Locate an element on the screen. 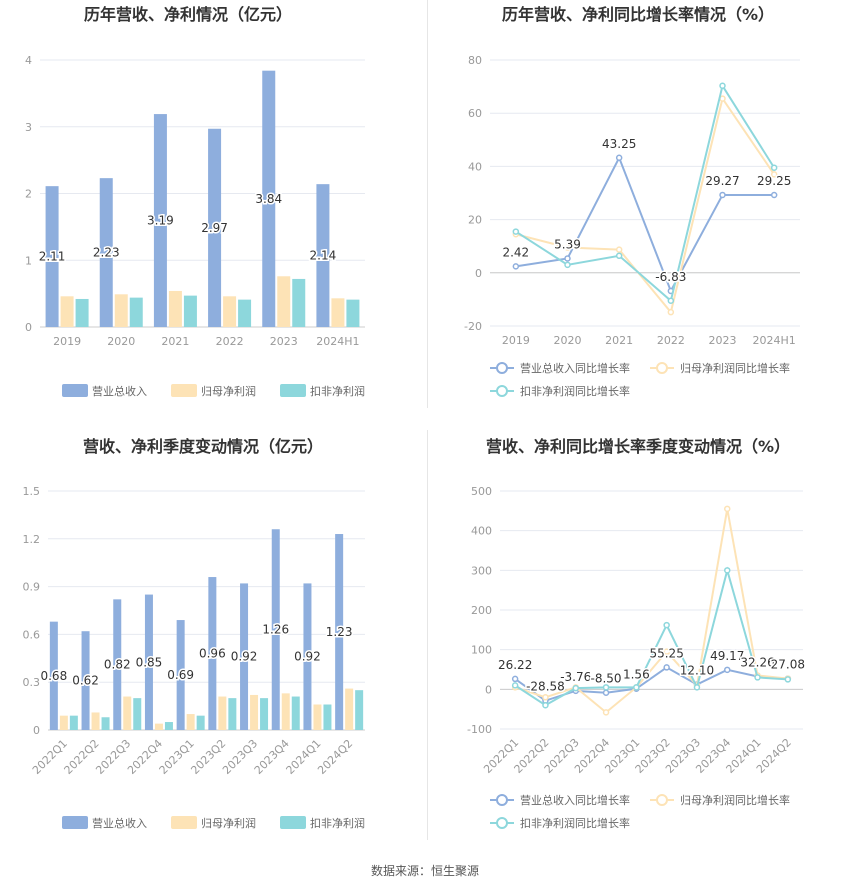 Image resolution: width=850 pixels, height=891 pixels. legend-label: 扣非净利润同比增长率 is located at coordinates (575, 391).